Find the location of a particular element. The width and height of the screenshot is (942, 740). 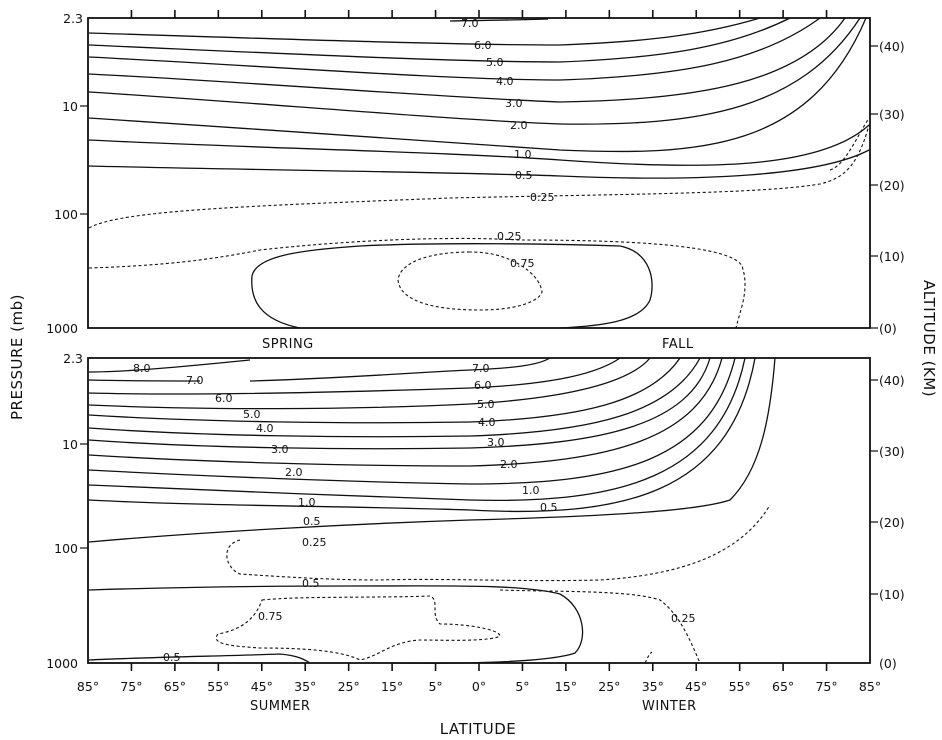

lower-label-5.0-left: 5.0 is located at coordinates (252, 414).